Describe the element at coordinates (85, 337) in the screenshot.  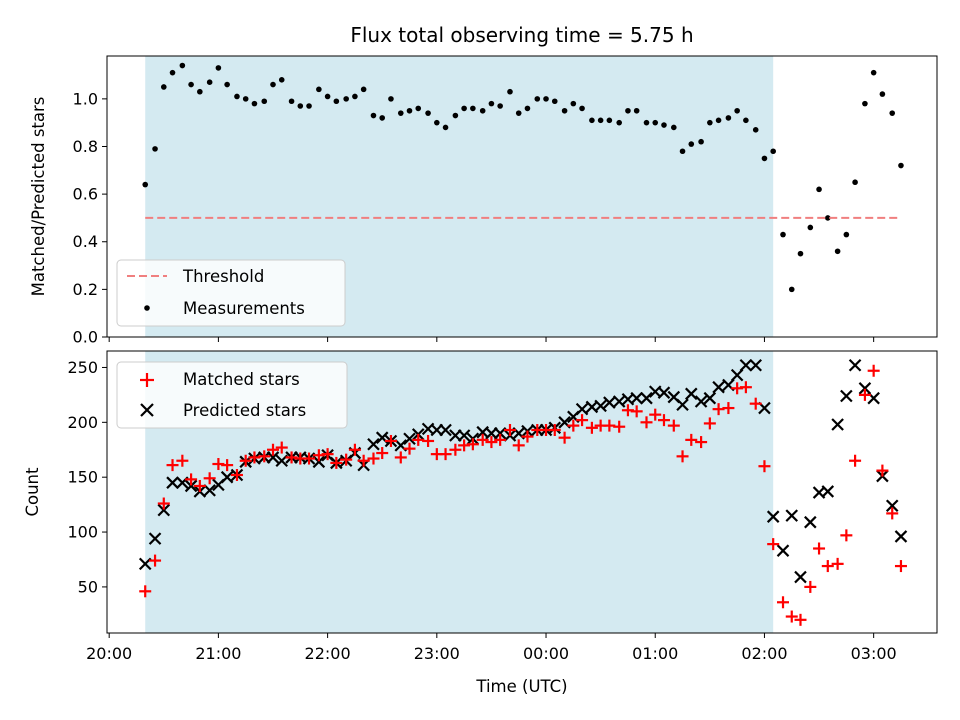
I see `y-tick-label: 0.0` at that location.